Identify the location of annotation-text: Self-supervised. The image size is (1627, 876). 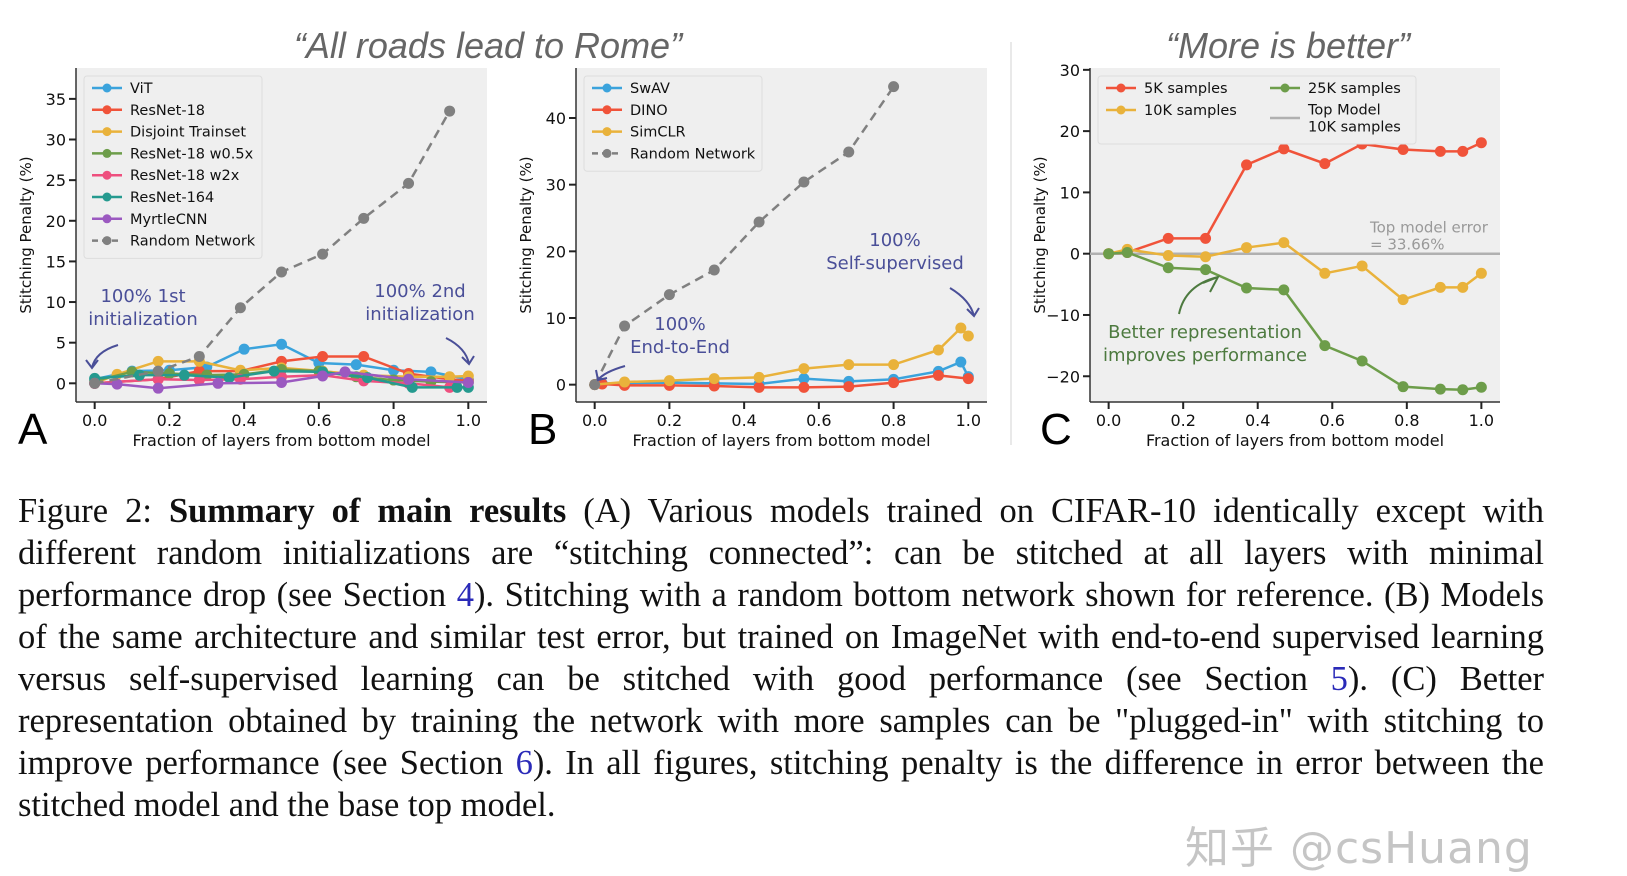
(895, 263).